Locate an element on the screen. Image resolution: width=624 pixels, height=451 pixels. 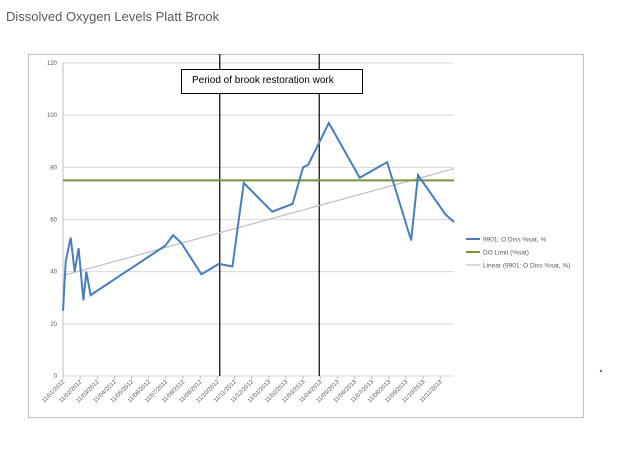
y-tick-label: 100 is located at coordinates (52, 116).